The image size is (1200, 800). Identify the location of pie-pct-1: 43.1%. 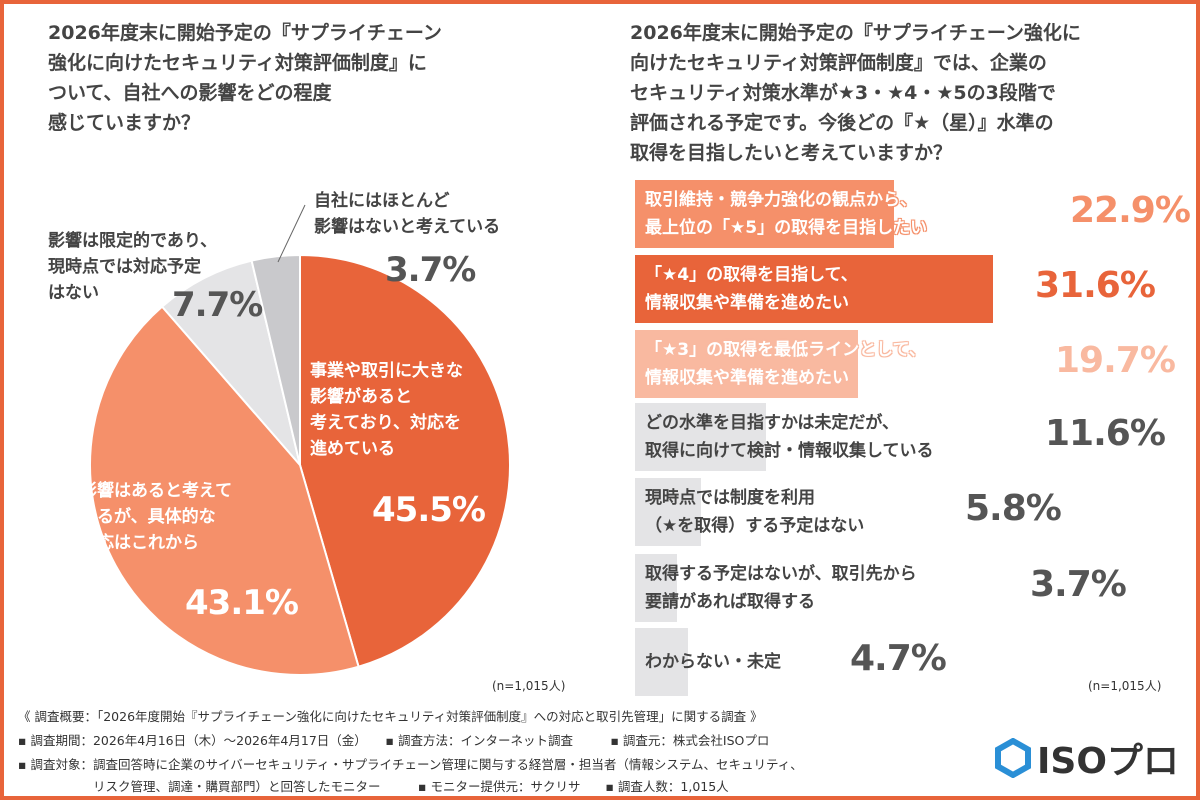
(242, 603).